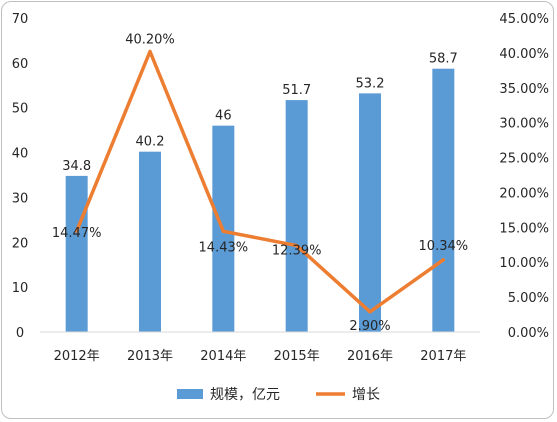 This screenshot has width=557, height=422. Describe the element at coordinates (528, 298) in the screenshot. I see `y-right-tick-label: 5.00%` at that location.